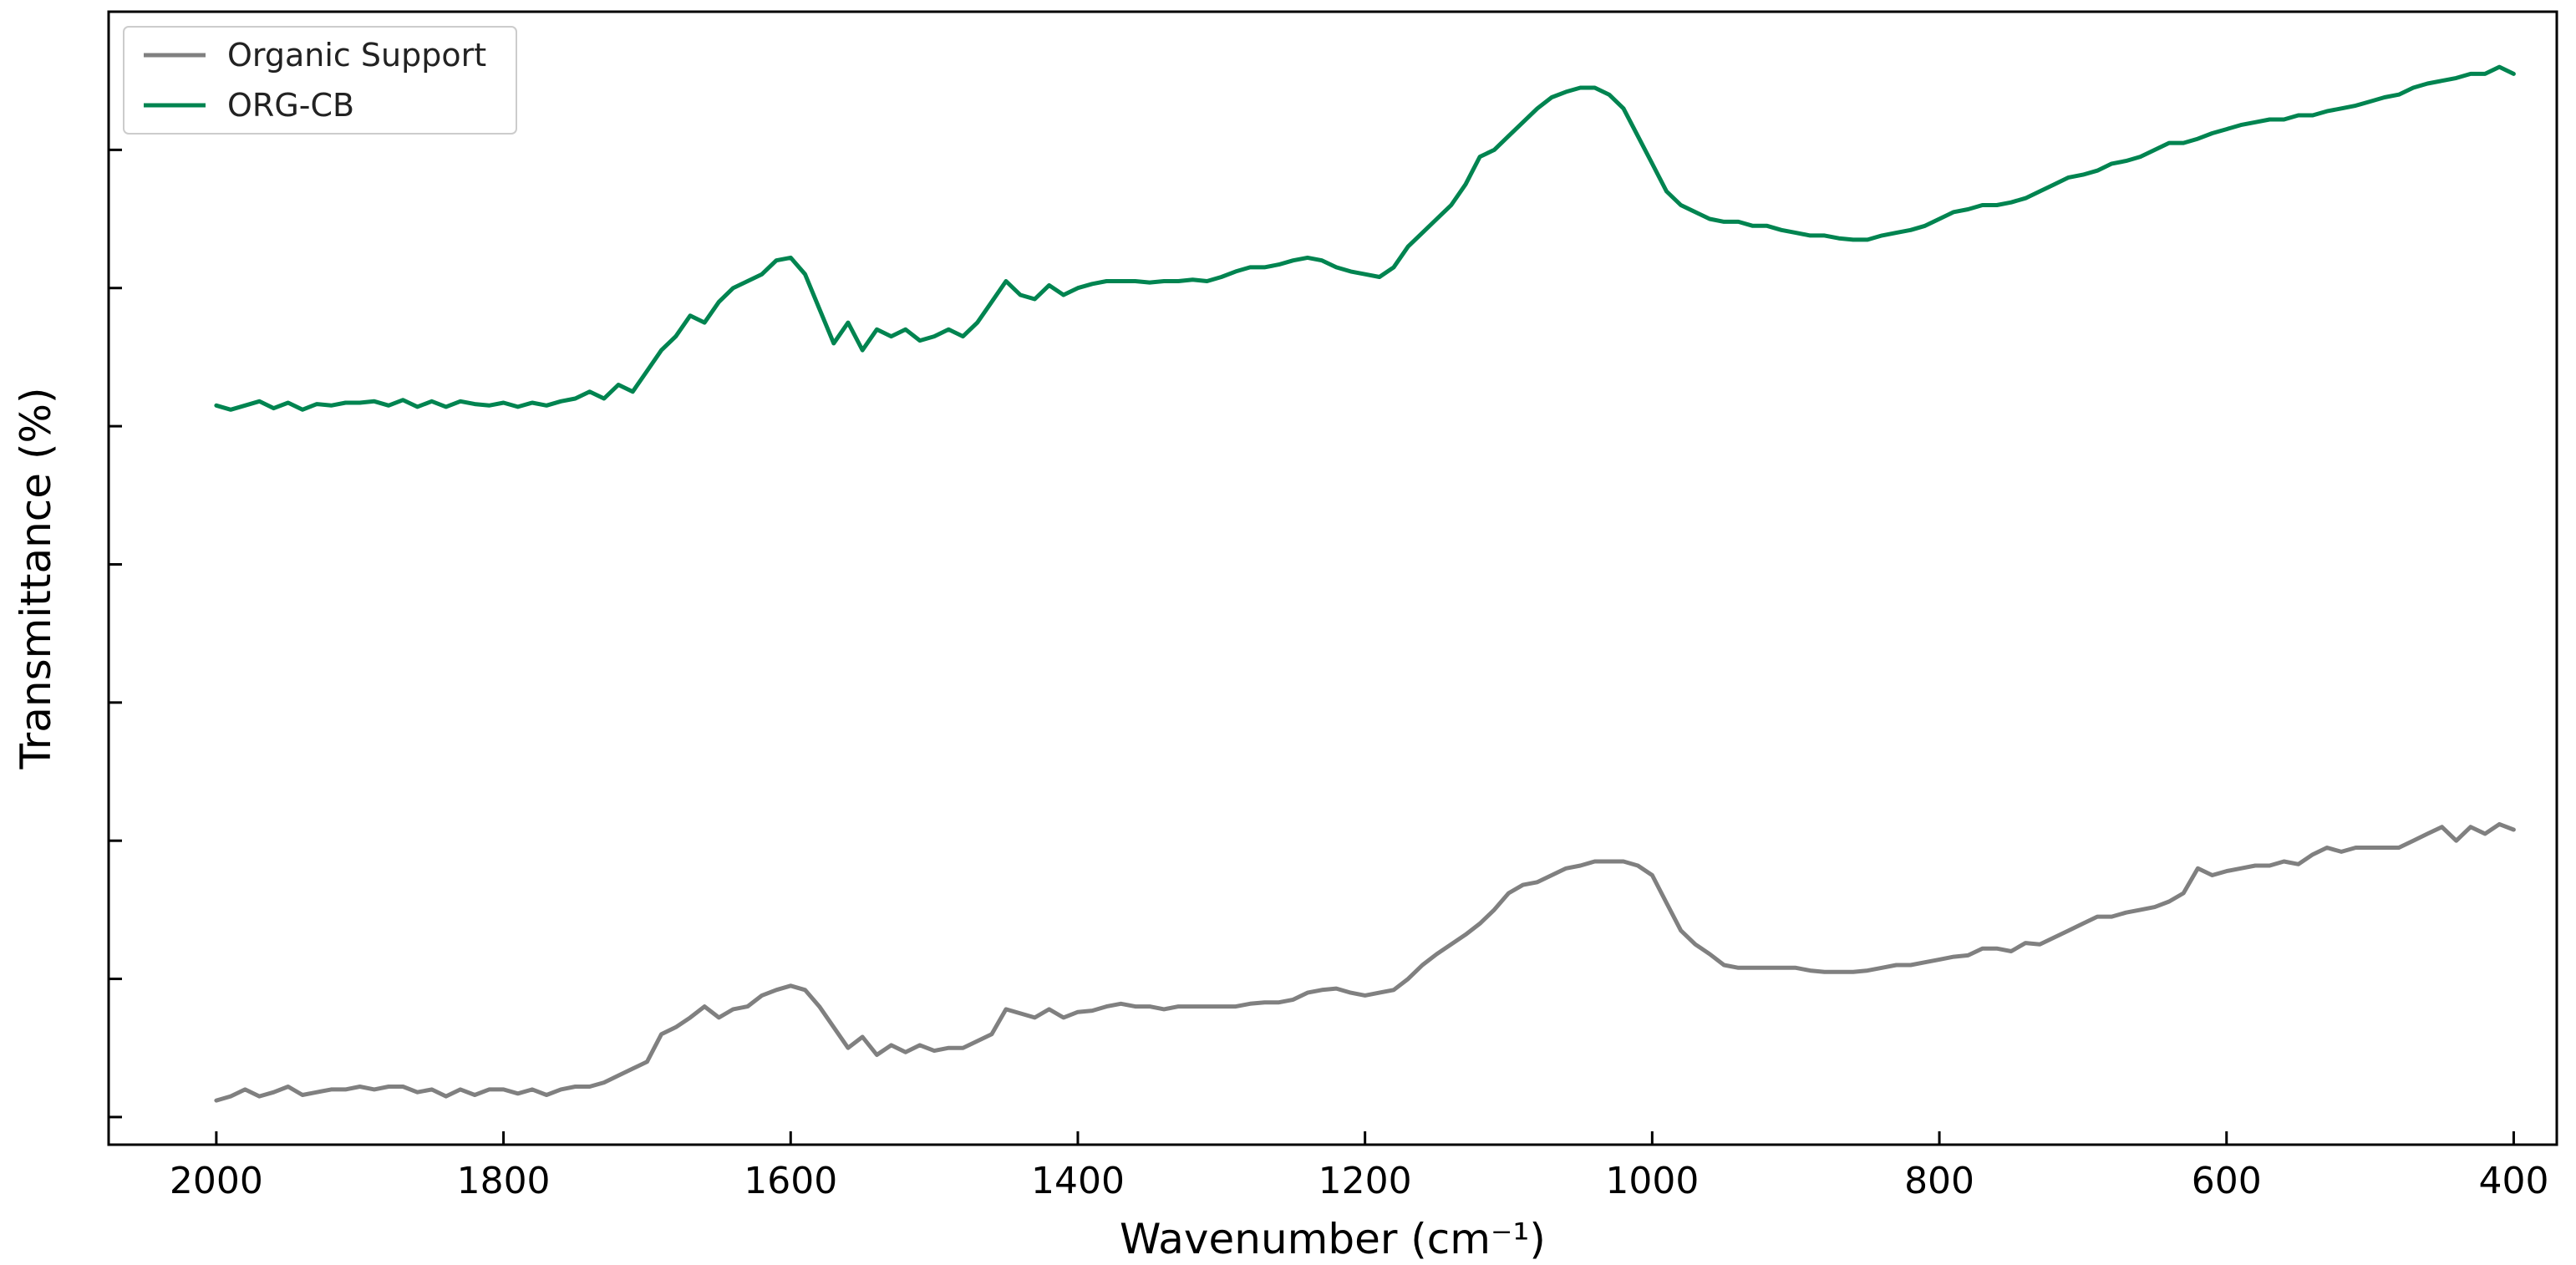 This screenshot has height=1265, width=2576. Describe the element at coordinates (1078, 1181) in the screenshot. I see `x-tick-label: 1400` at that location.